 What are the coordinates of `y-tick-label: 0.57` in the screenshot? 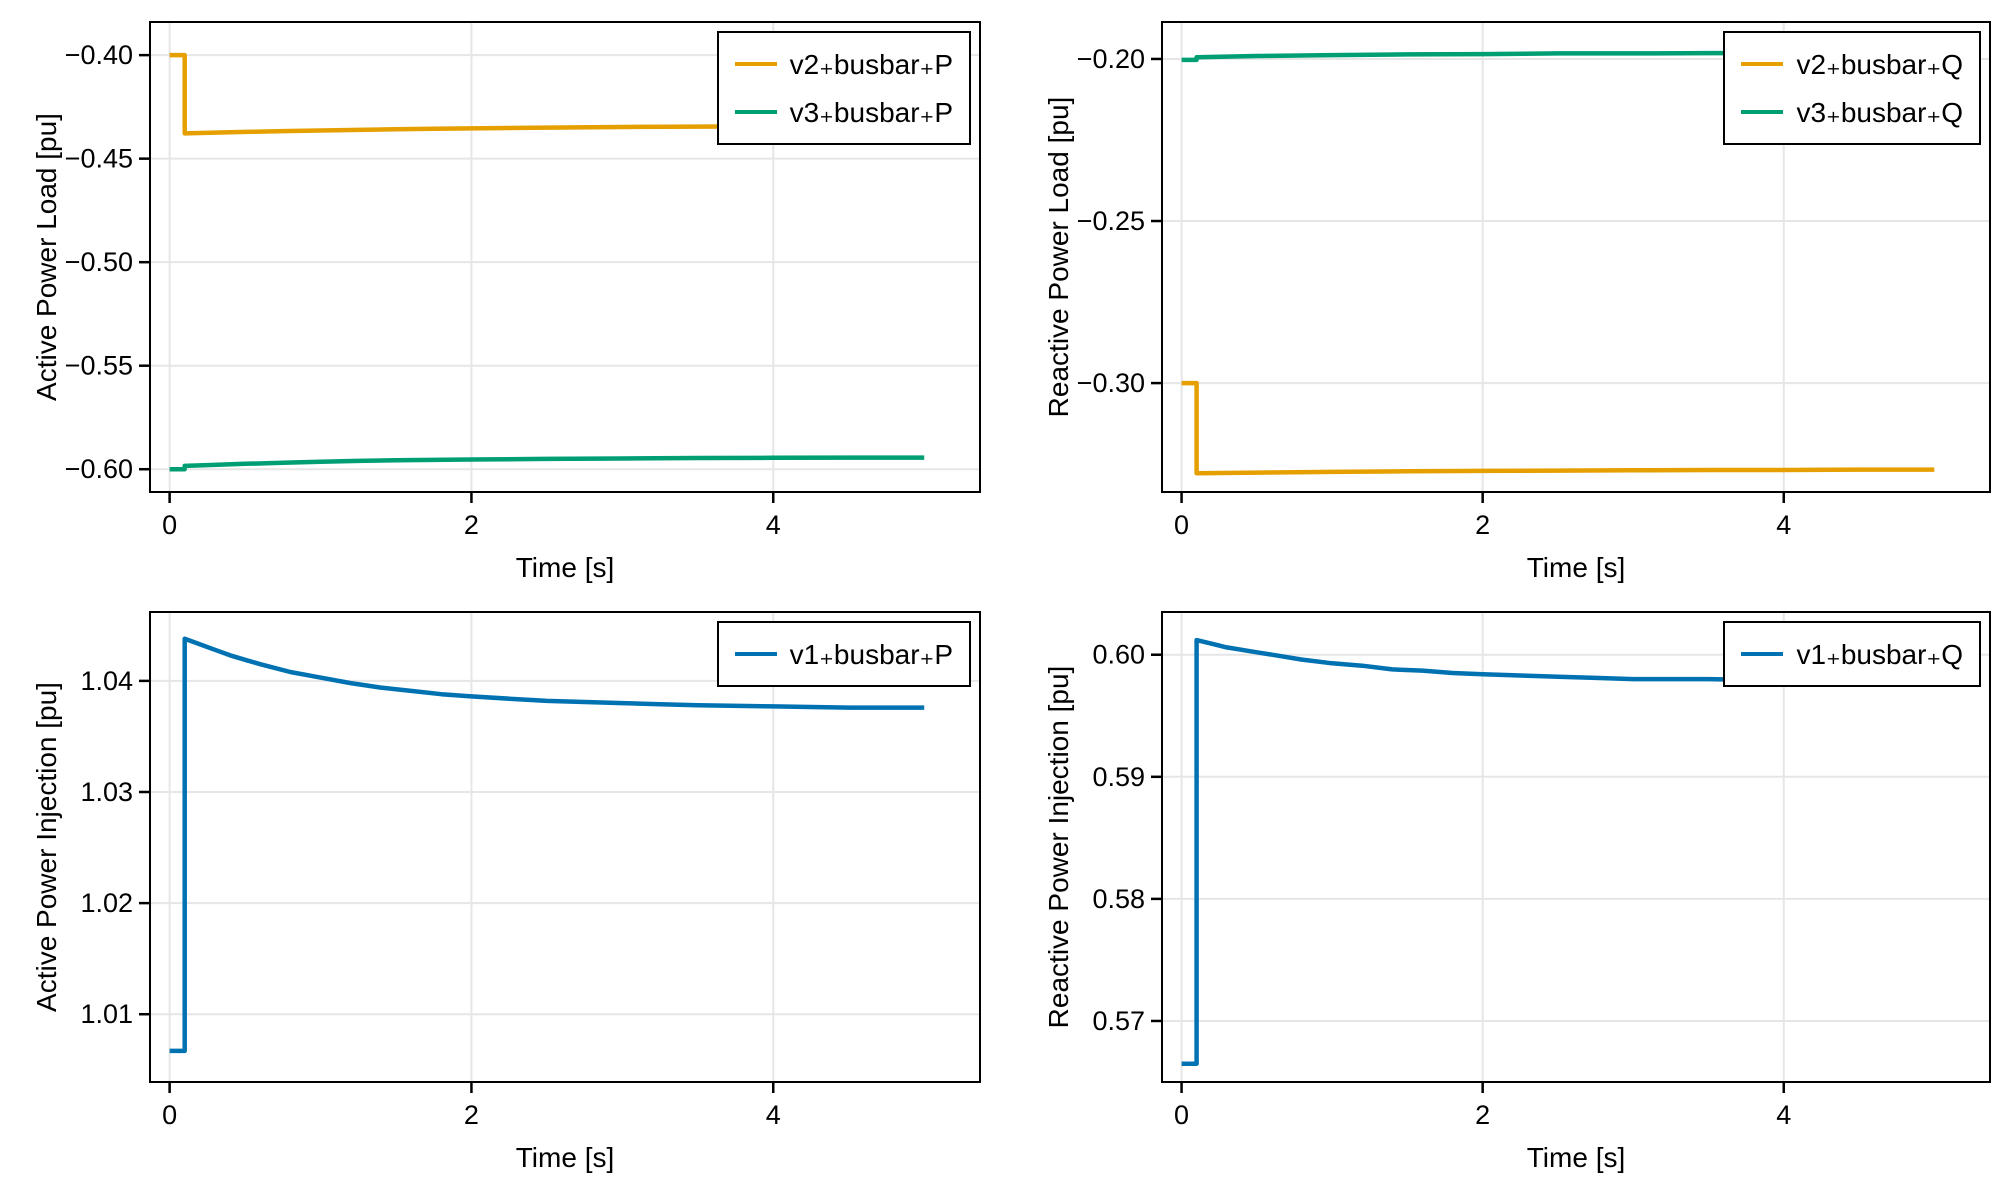 It's located at (1118, 1021).